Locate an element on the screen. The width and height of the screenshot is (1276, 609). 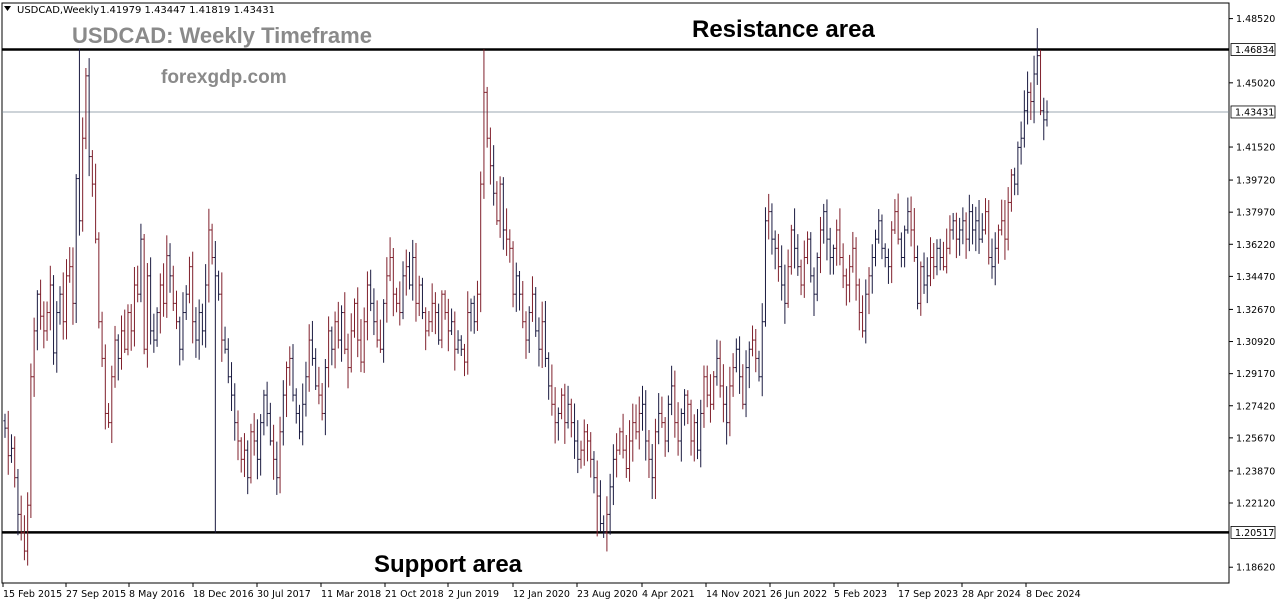
y-tick-label: 1.41520 is located at coordinates (1255, 148).